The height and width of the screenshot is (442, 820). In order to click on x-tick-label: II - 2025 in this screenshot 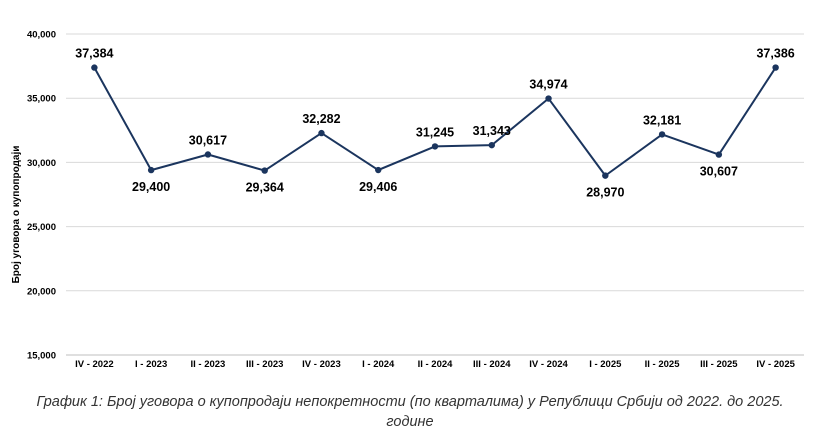, I will do `click(663, 364)`.